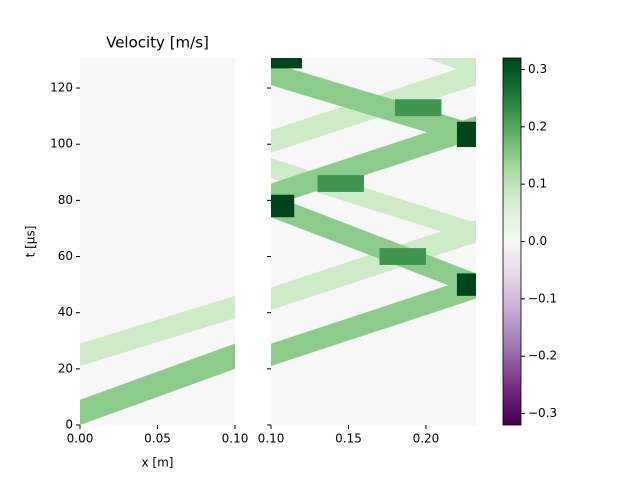  I want to click on y-tick-label: 0, so click(69, 425).